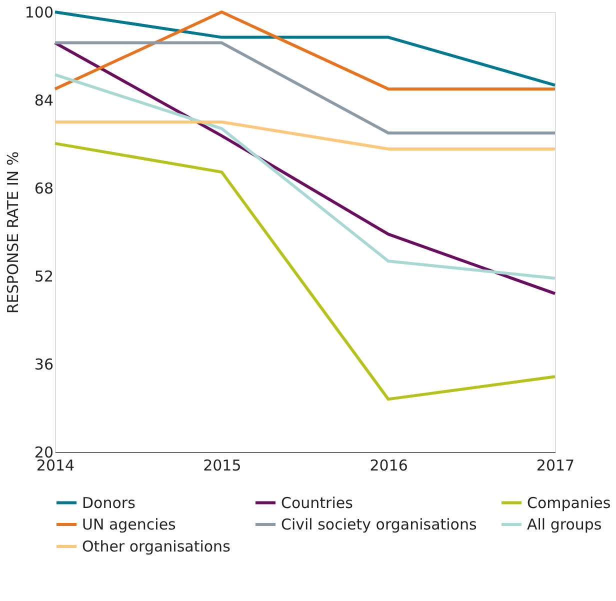 The image size is (616, 601). What do you see at coordinates (55, 465) in the screenshot?
I see `x-tick-label: 2014` at bounding box center [55, 465].